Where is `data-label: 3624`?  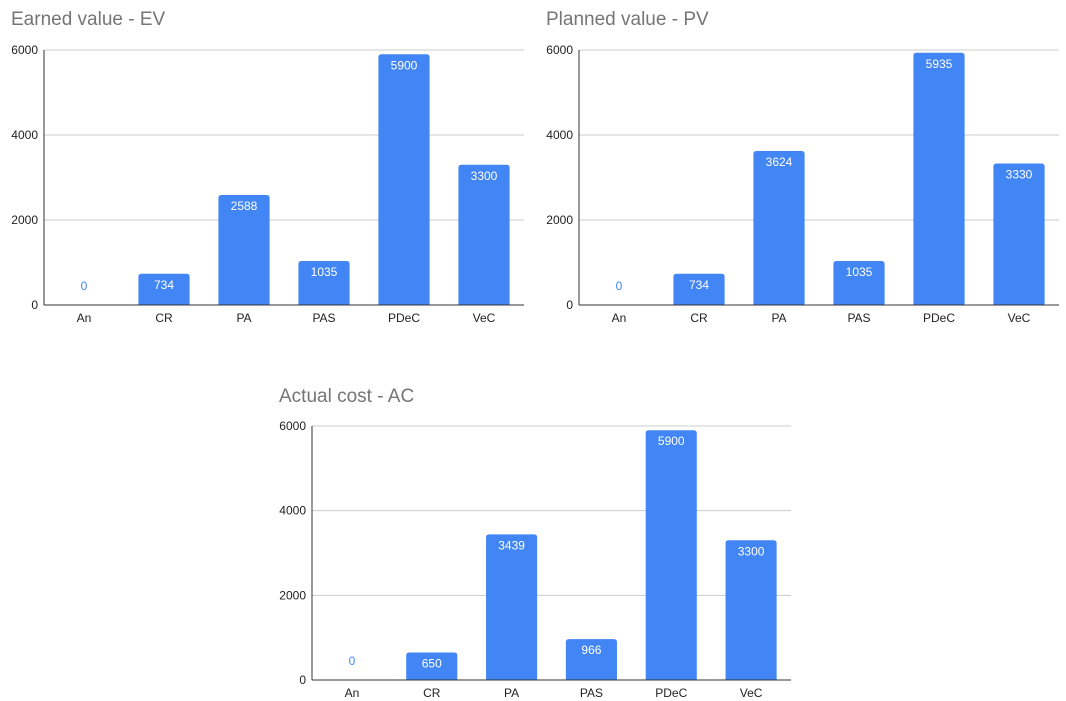 data-label: 3624 is located at coordinates (779, 162).